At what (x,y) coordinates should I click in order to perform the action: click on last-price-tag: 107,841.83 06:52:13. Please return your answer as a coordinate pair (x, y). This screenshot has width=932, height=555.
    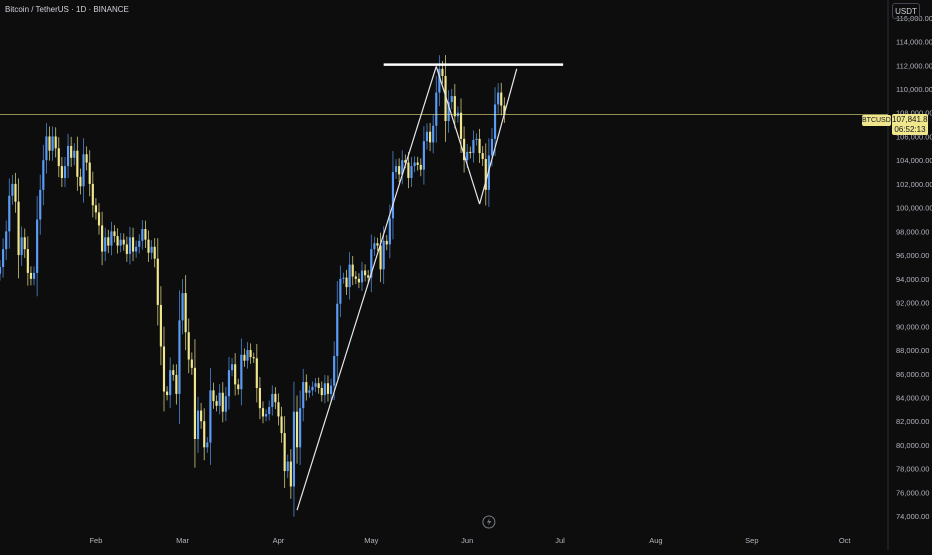
    Looking at the image, I should click on (912, 124).